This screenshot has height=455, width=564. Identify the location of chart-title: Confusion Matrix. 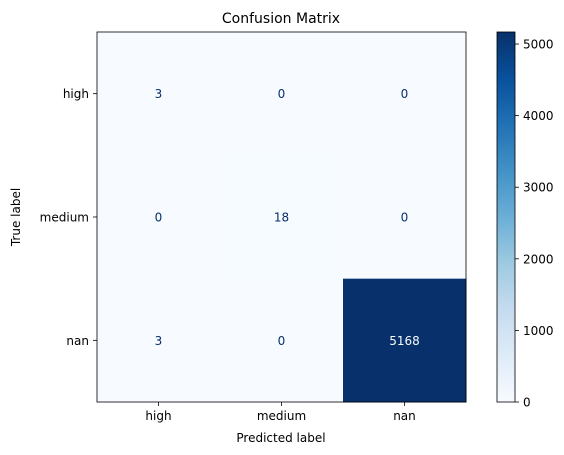
(281, 19).